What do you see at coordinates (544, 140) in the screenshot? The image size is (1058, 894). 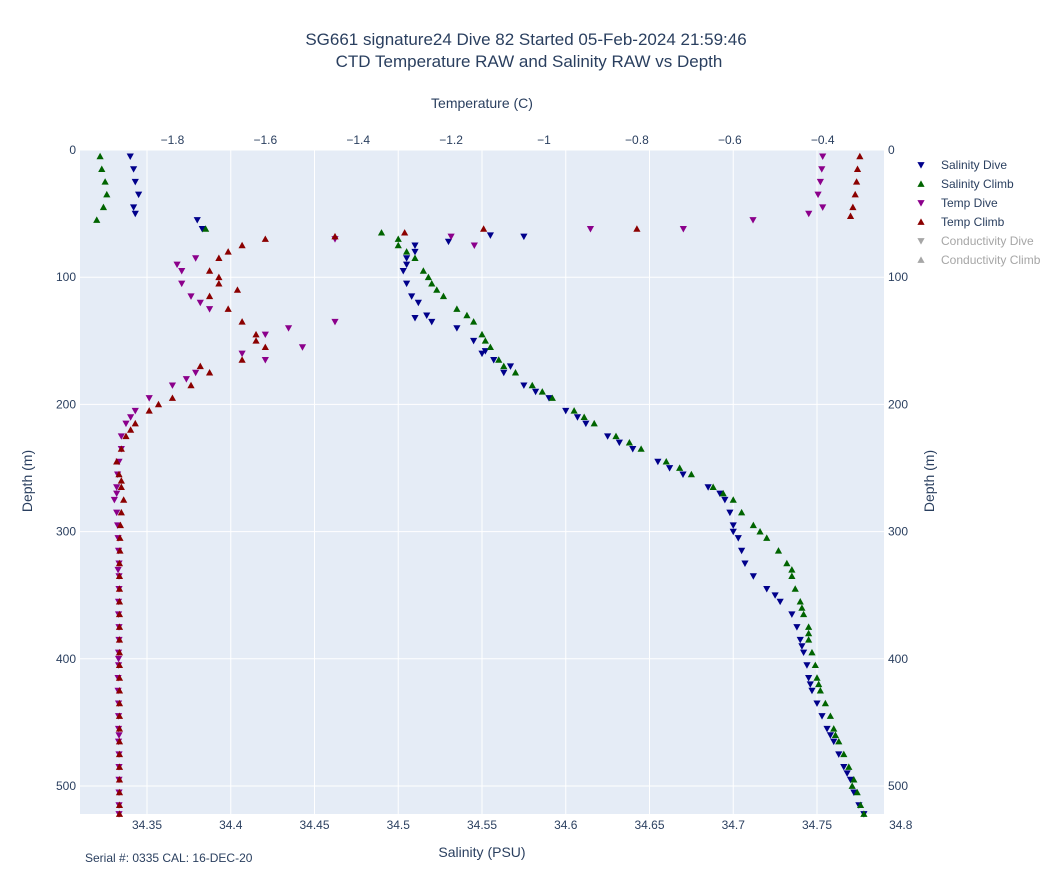 I see `x-top-tick-label: −1` at bounding box center [544, 140].